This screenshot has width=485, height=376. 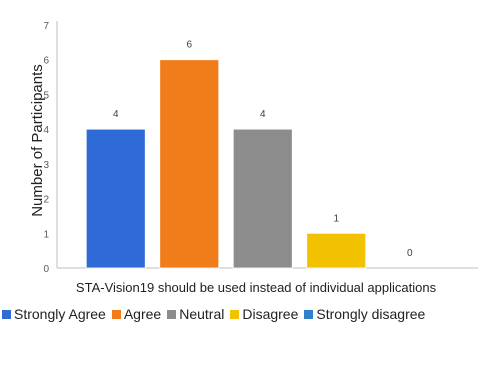 I want to click on bar-strongly-agree, so click(x=115, y=198).